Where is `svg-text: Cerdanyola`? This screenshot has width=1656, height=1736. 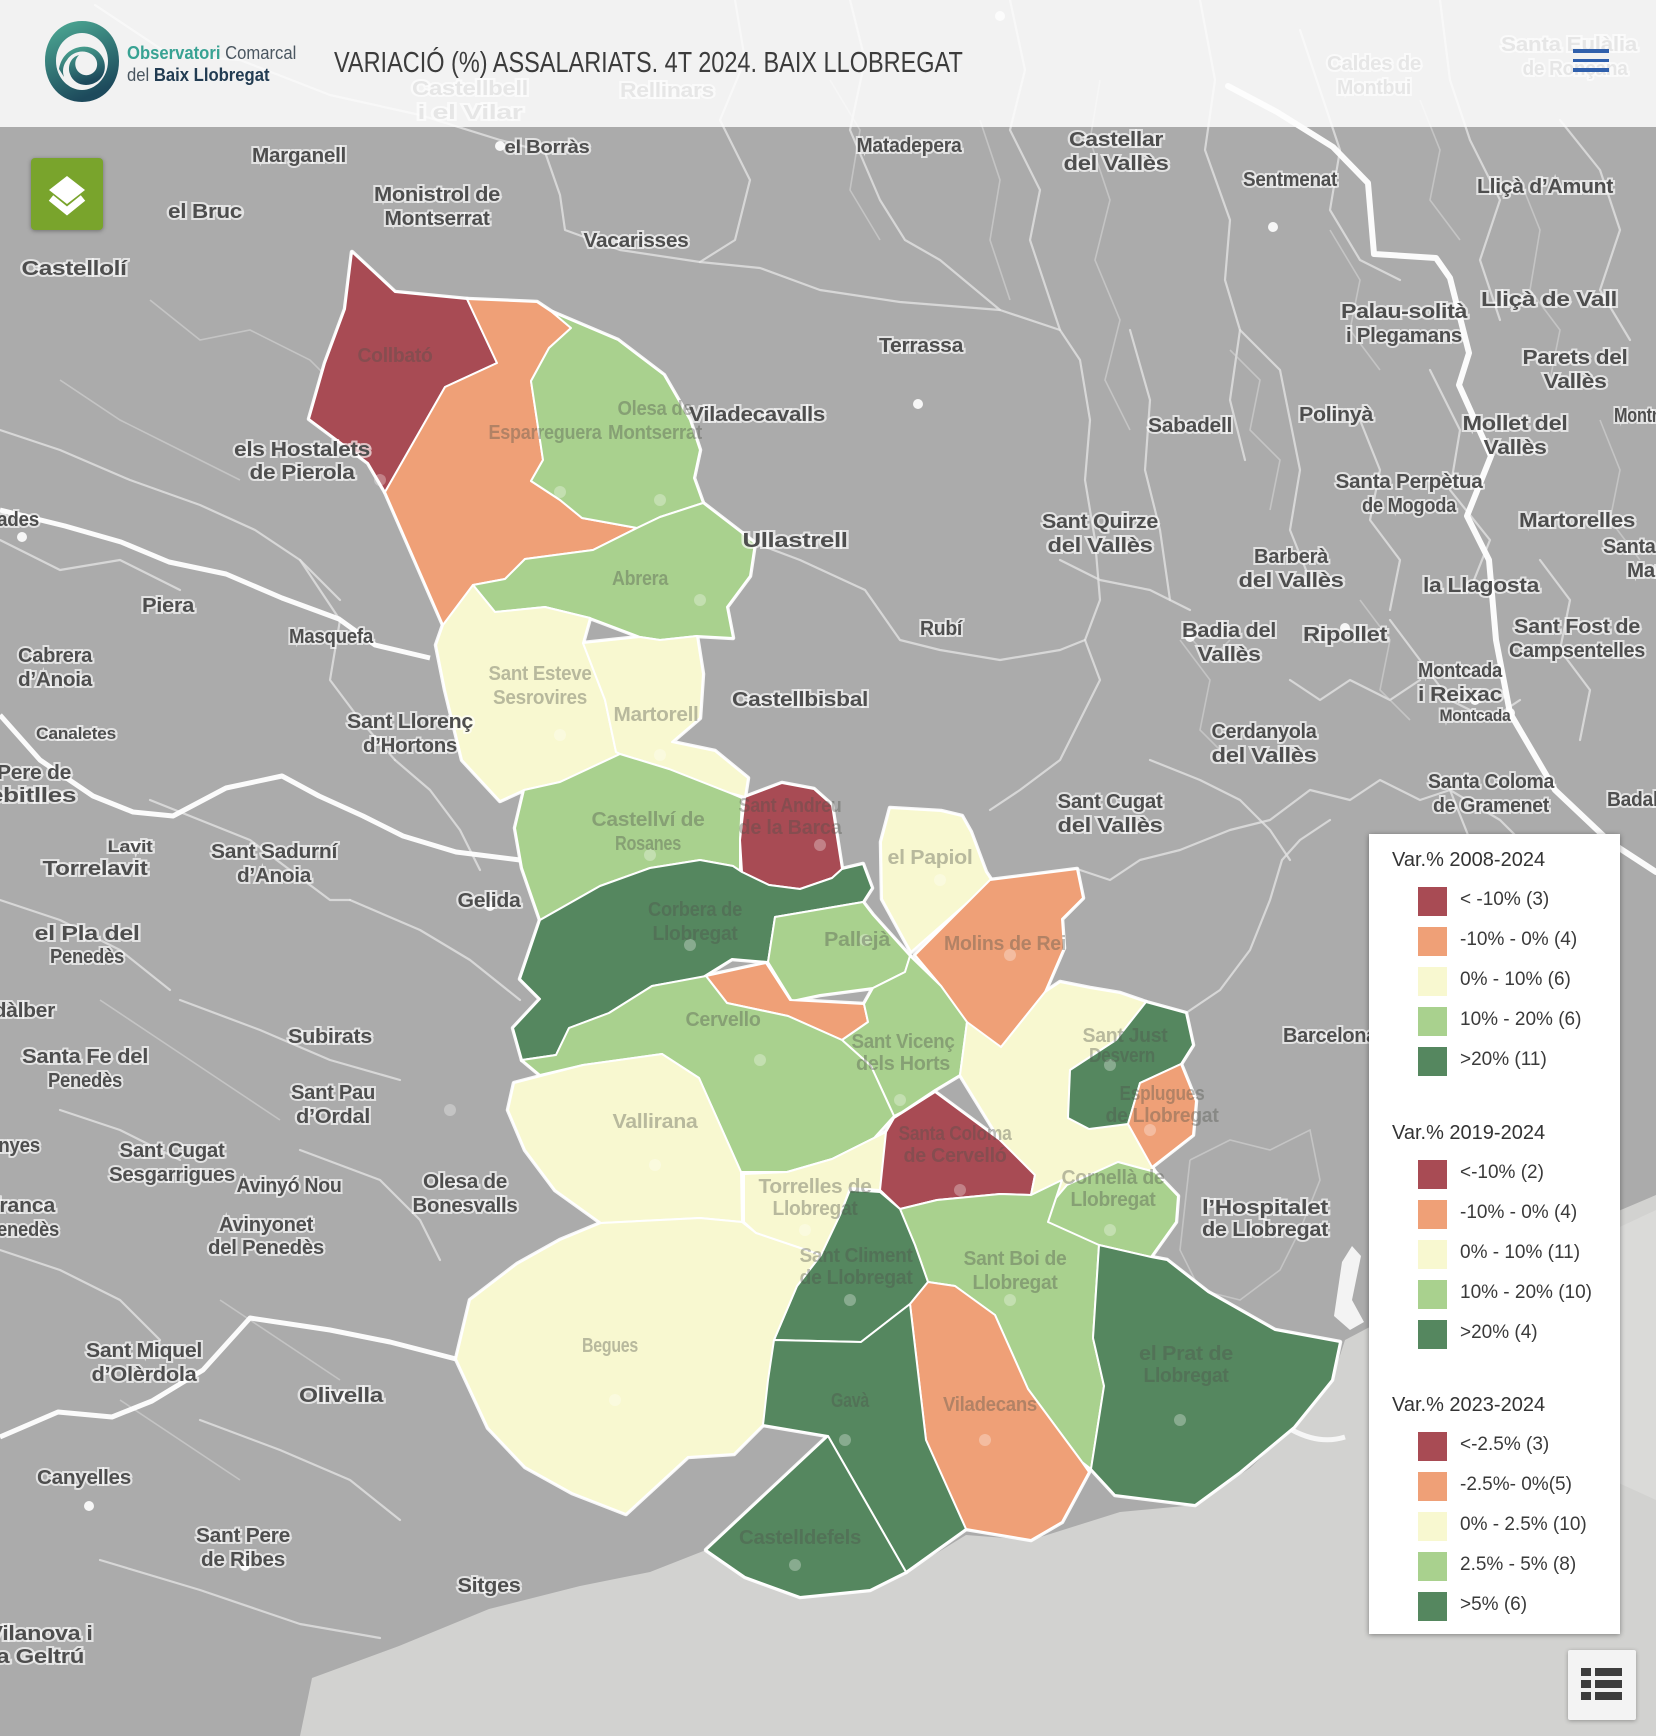 svg-text: Cerdanyola is located at coordinates (1265, 732).